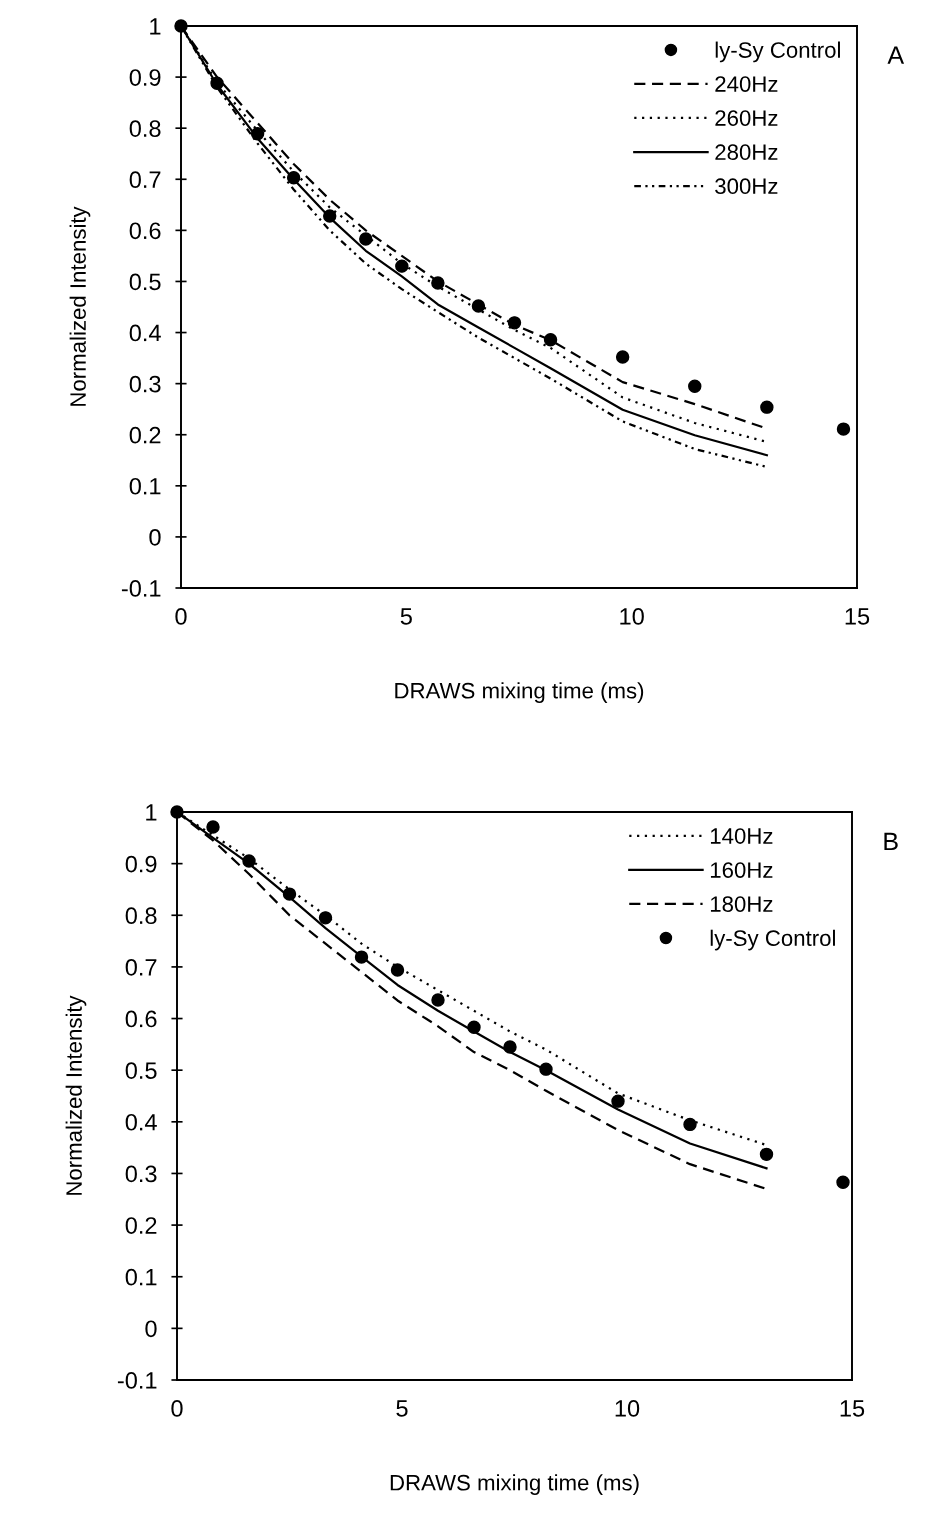 The width and height of the screenshot is (931, 1525). I want to click on legend-label: 280Hz, so click(746, 152).